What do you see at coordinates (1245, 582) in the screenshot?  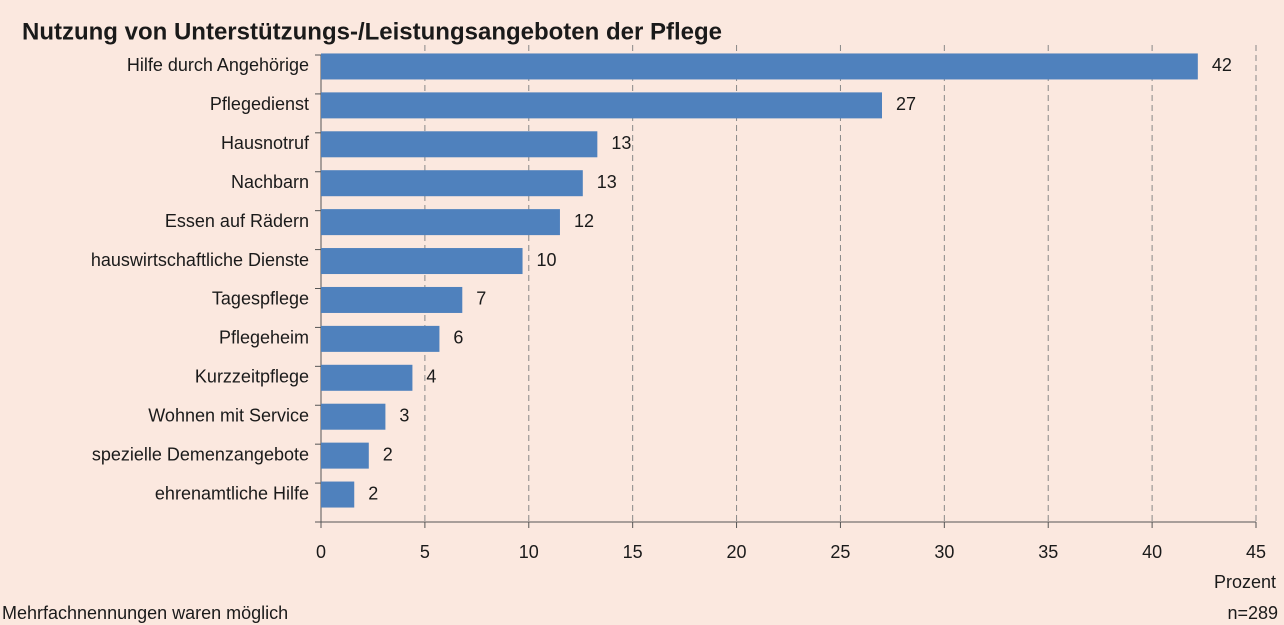 I see `x-axis-label: Prozent` at bounding box center [1245, 582].